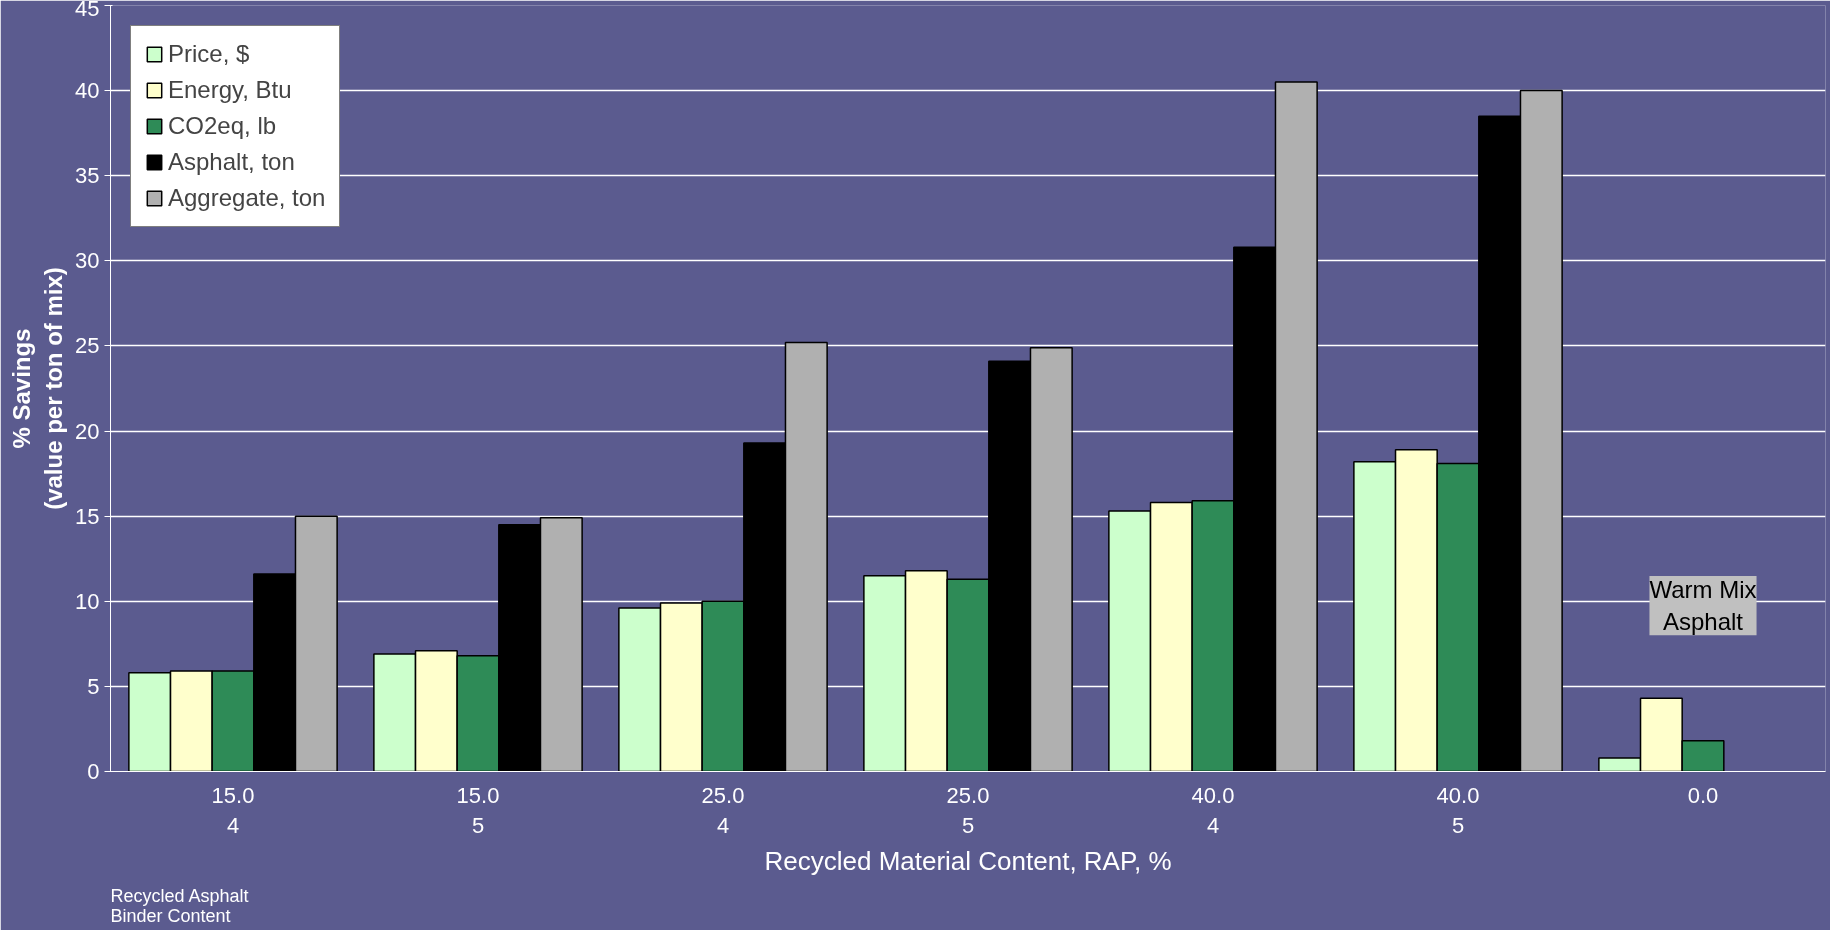 The height and width of the screenshot is (941, 1841). I want to click on y-tick-label: 40, so click(87, 91).